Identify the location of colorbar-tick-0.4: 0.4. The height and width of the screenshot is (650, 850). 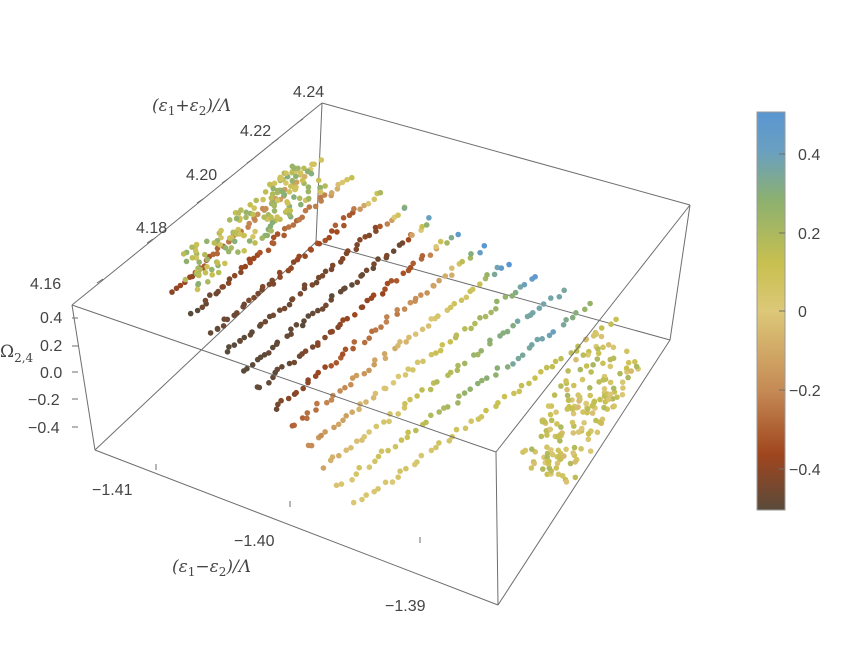
(809, 155).